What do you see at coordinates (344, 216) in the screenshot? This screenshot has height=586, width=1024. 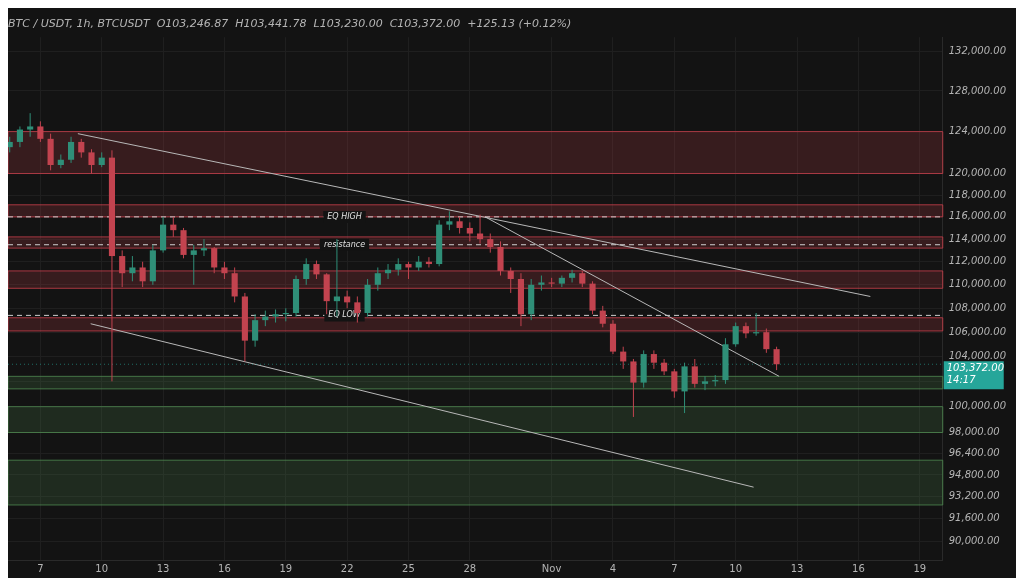 I see `ref-line-label: EQ HIGH` at bounding box center [344, 216].